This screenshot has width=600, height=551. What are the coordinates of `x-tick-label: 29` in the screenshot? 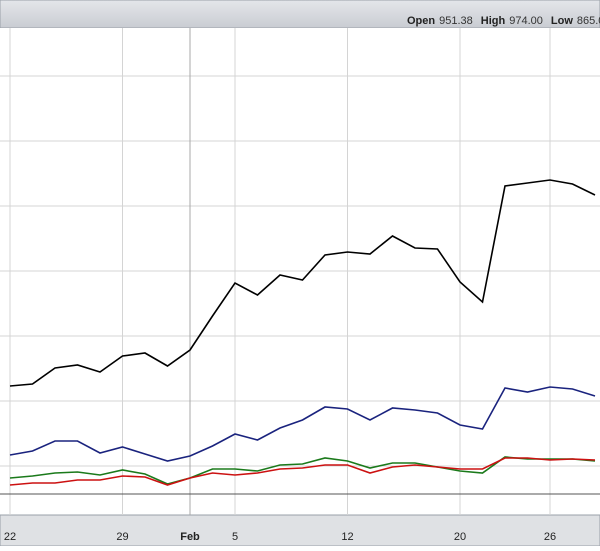 It's located at (122, 537).